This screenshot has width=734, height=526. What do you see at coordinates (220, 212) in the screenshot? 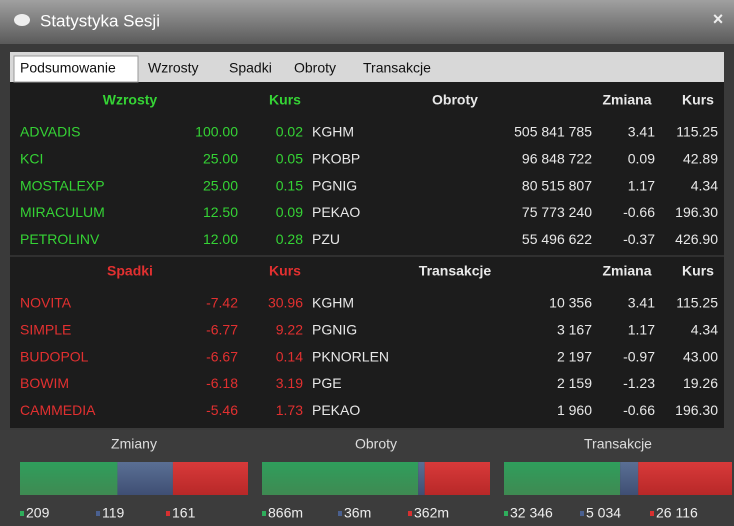
I see `cell: 12.50` at bounding box center [220, 212].